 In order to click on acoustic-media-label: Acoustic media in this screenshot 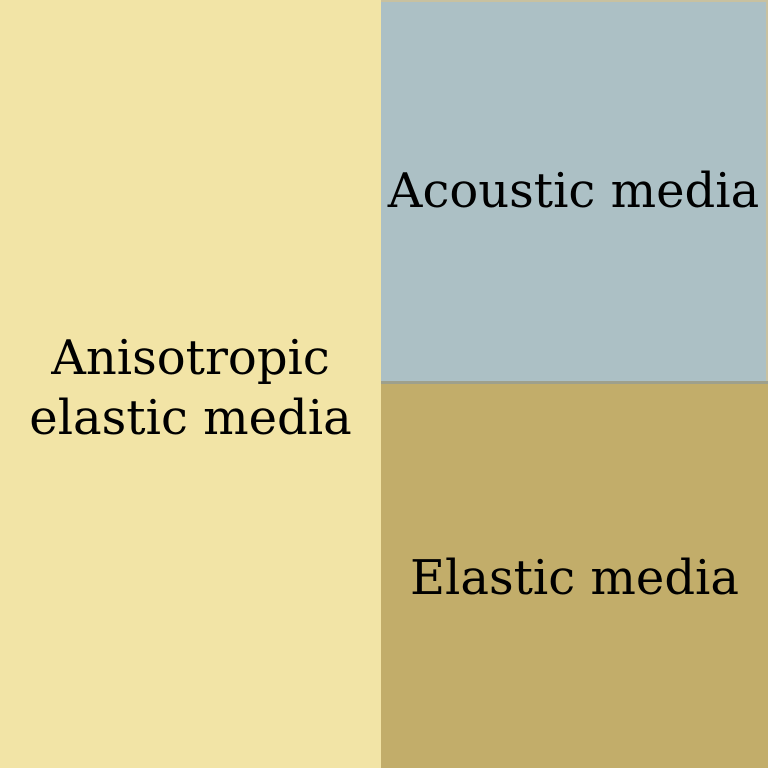, I will do `click(573, 191)`.